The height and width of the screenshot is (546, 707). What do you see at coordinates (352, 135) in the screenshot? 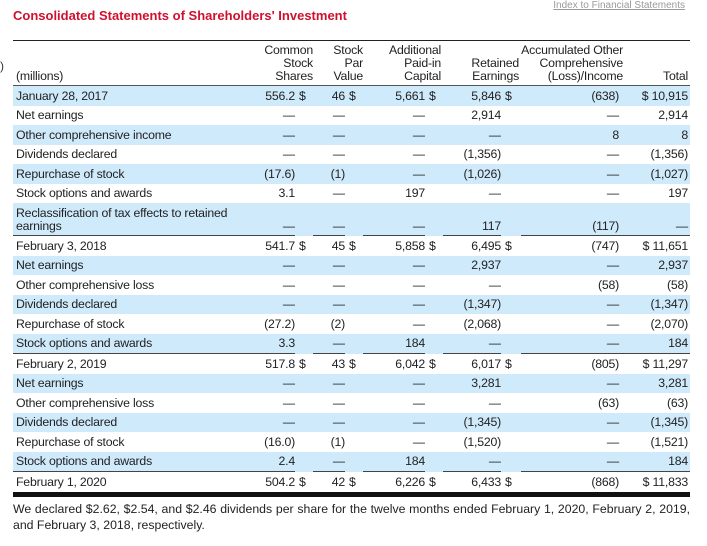
I see `table-row: Other comprehensive income — — — —8 8` at bounding box center [352, 135].